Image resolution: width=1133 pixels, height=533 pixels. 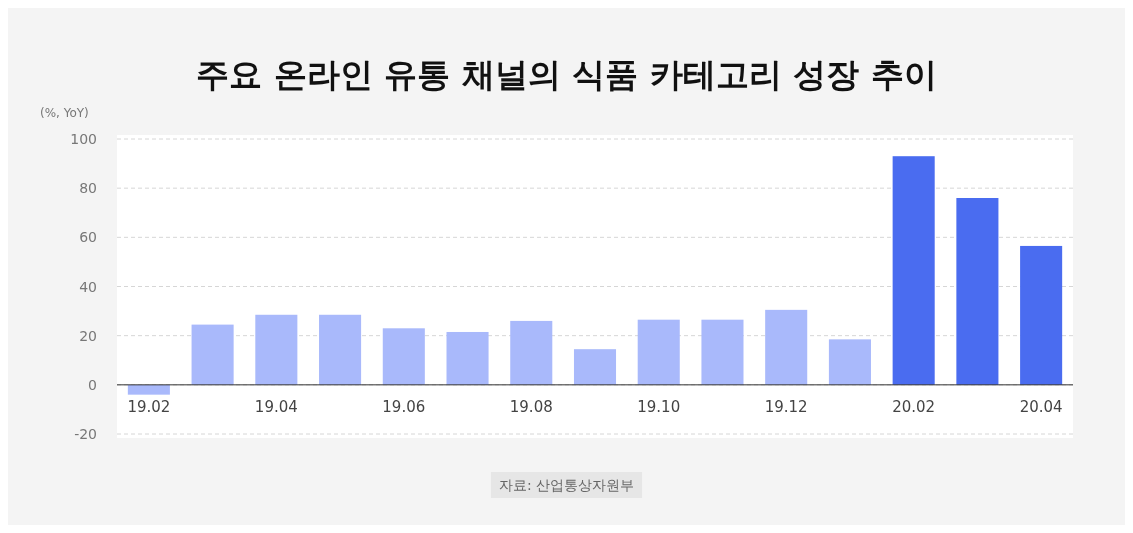 I want to click on x-tick-label: 19.04, so click(x=276, y=406).